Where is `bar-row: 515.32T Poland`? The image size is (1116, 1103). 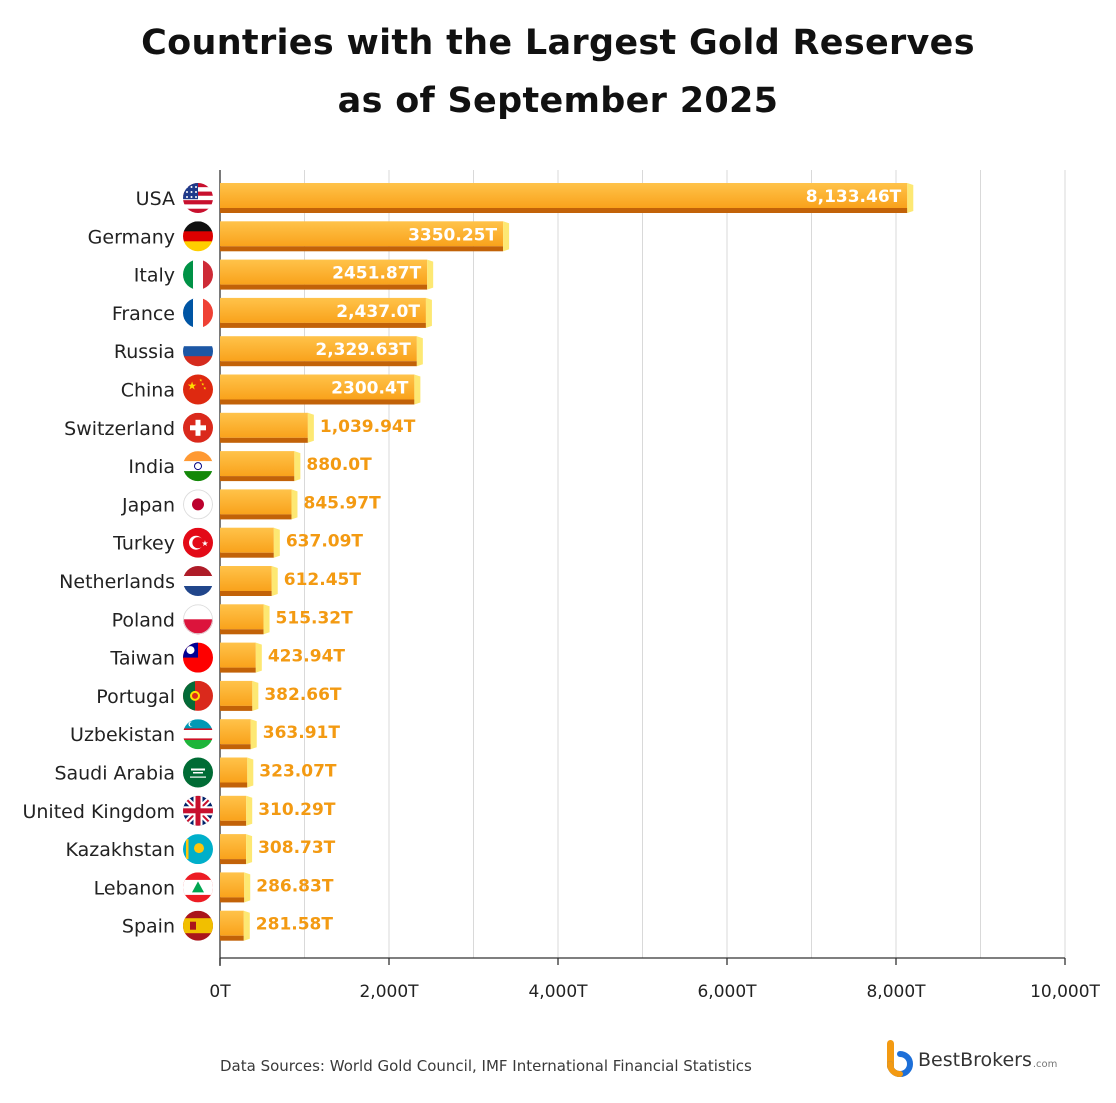 bar-row: 515.32T Poland is located at coordinates (232, 619).